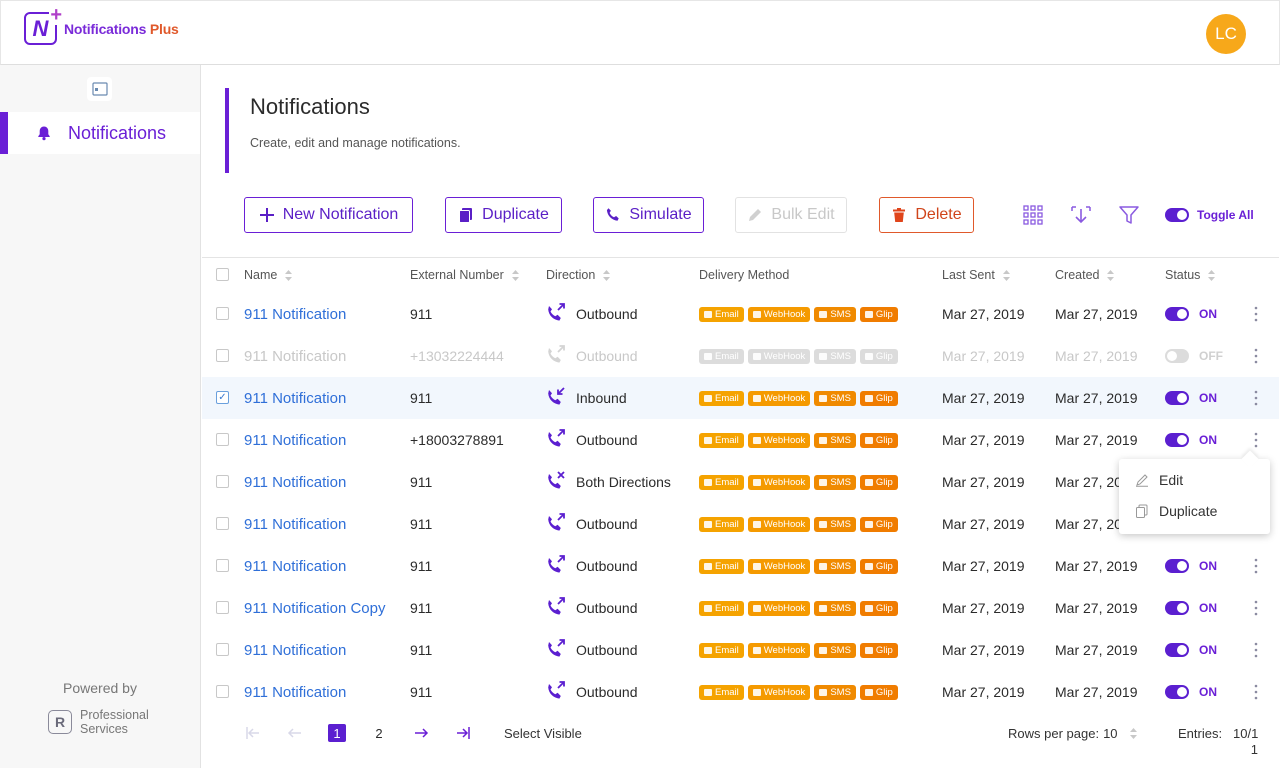 Image resolution: width=1280 pixels, height=768 pixels. What do you see at coordinates (1190, 275) in the screenshot?
I see `header-status: Status` at bounding box center [1190, 275].